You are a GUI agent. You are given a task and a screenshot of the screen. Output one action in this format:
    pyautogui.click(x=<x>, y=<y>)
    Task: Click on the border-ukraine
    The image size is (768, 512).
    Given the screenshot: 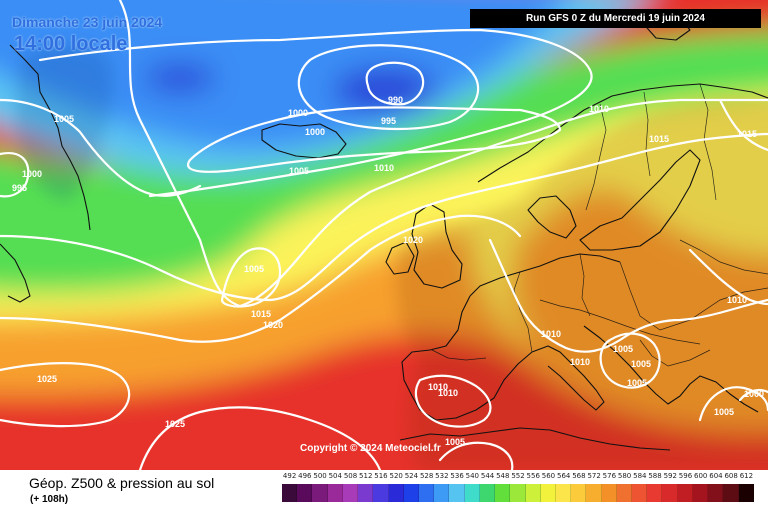 What is the action you would take?
    pyautogui.click(x=723, y=257)
    